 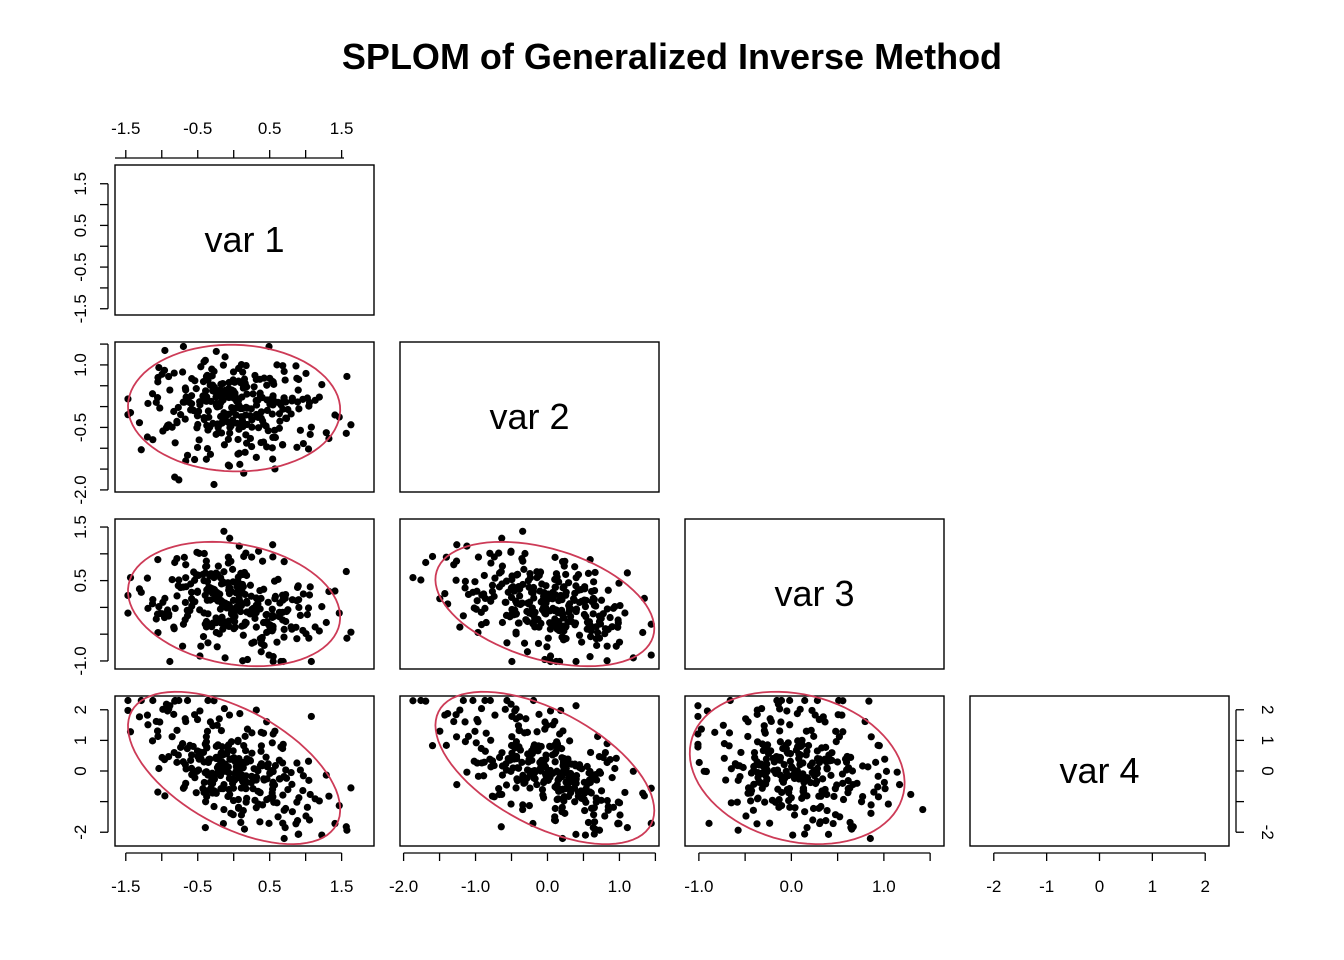 What do you see at coordinates (620, 886) in the screenshot?
I see `tick-label: 1.0` at bounding box center [620, 886].